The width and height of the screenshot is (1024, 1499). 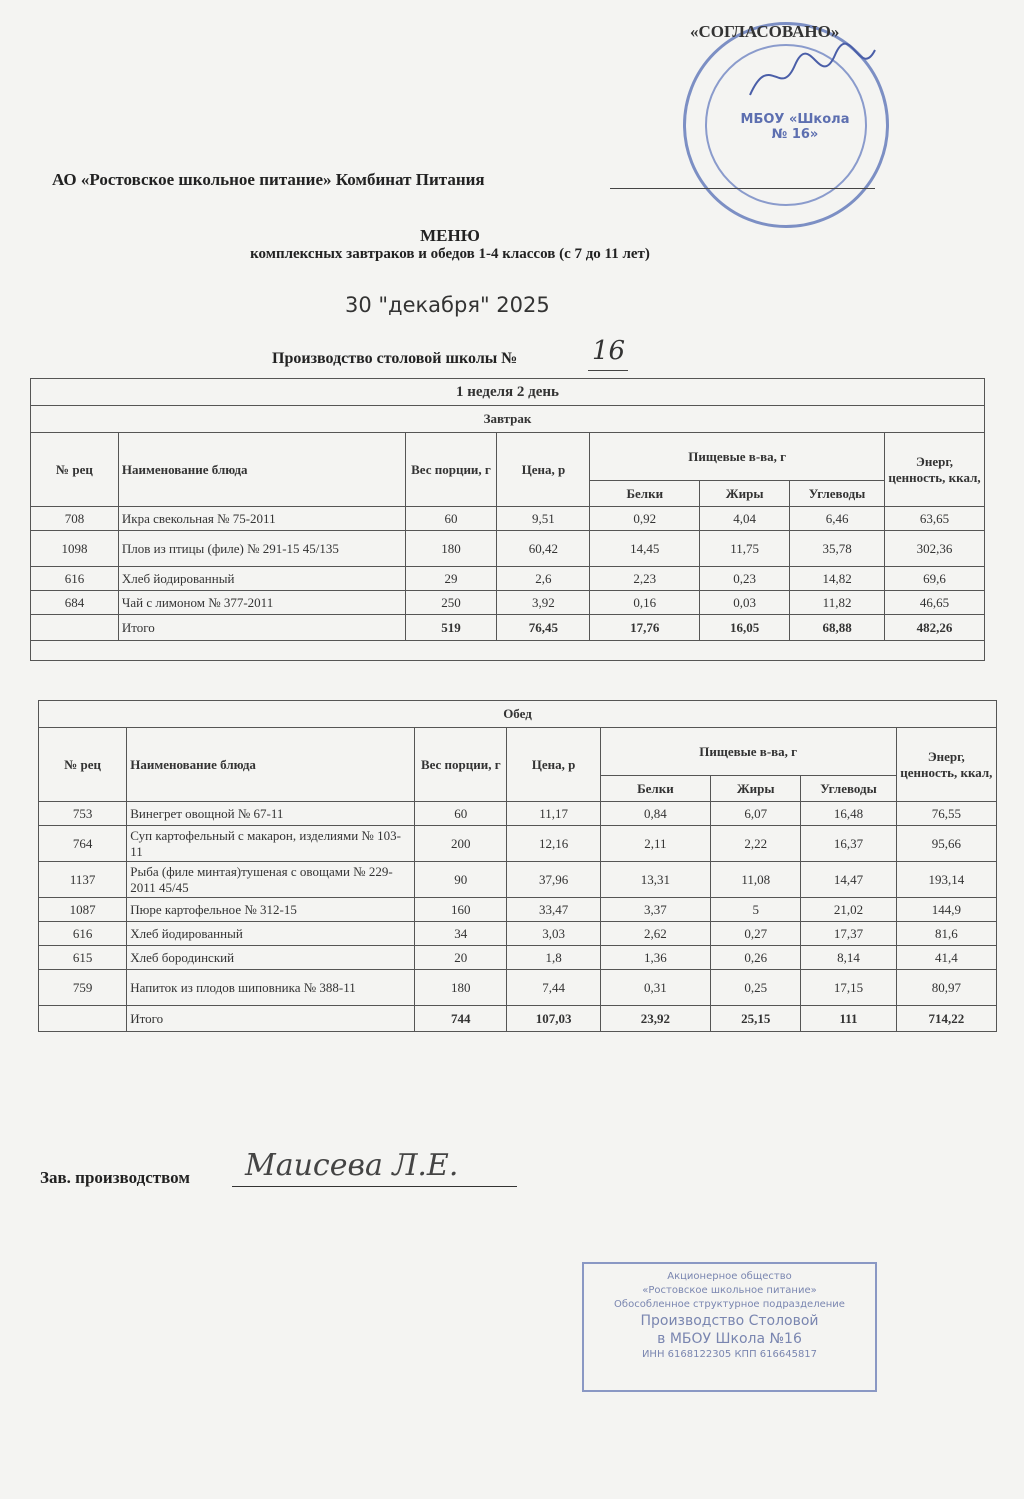 What do you see at coordinates (837, 627) in the screenshot?
I see `total-cell: 68,88` at bounding box center [837, 627].